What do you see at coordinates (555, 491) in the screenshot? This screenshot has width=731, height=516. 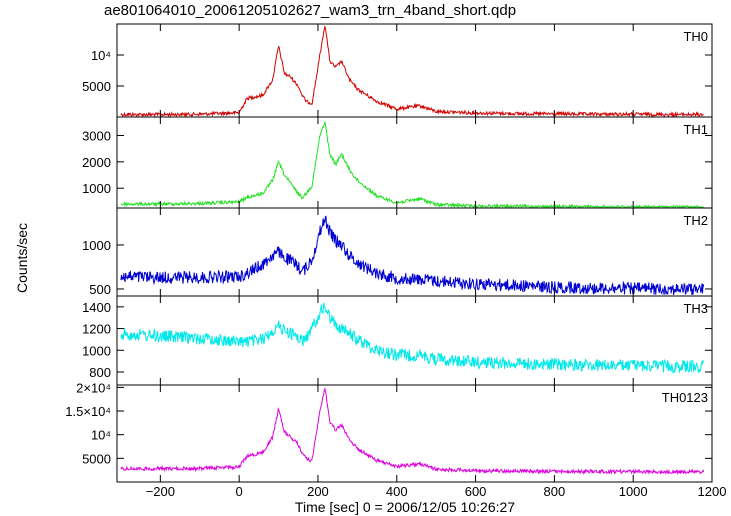 I see `x-tick-label: 800` at bounding box center [555, 491].